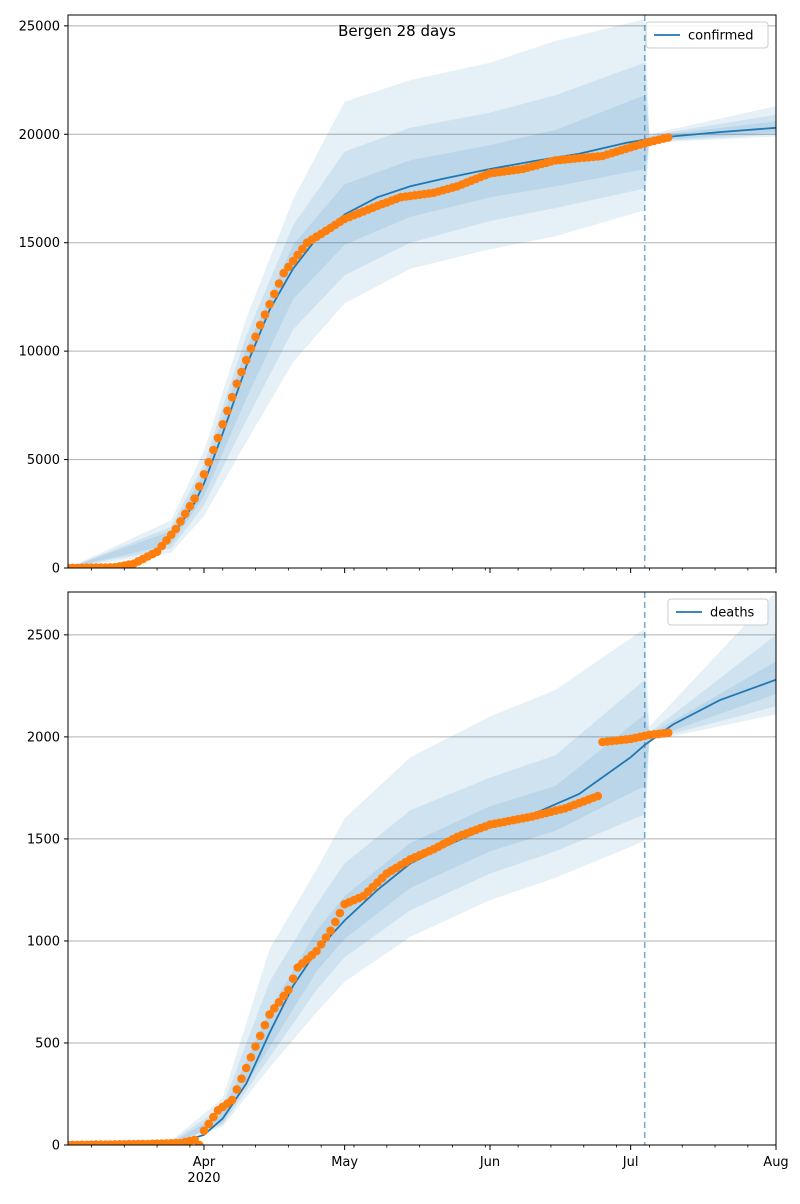 This screenshot has width=800, height=1204. What do you see at coordinates (732, 613) in the screenshot?
I see `legend-label: deaths` at bounding box center [732, 613].